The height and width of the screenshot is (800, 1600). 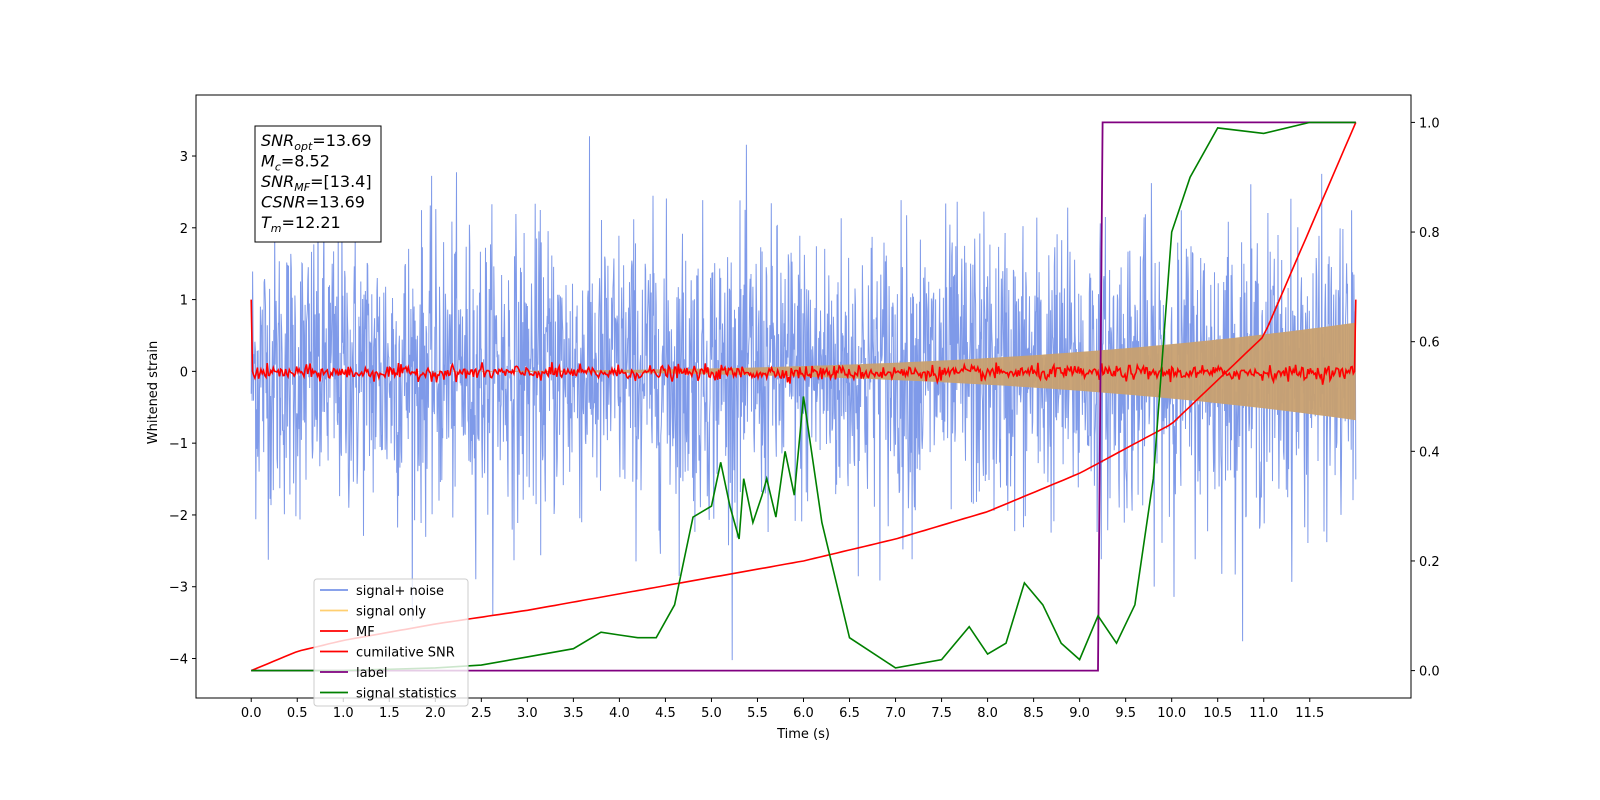 What do you see at coordinates (619, 713) in the screenshot?
I see `x-tick-label: 4.0` at bounding box center [619, 713].